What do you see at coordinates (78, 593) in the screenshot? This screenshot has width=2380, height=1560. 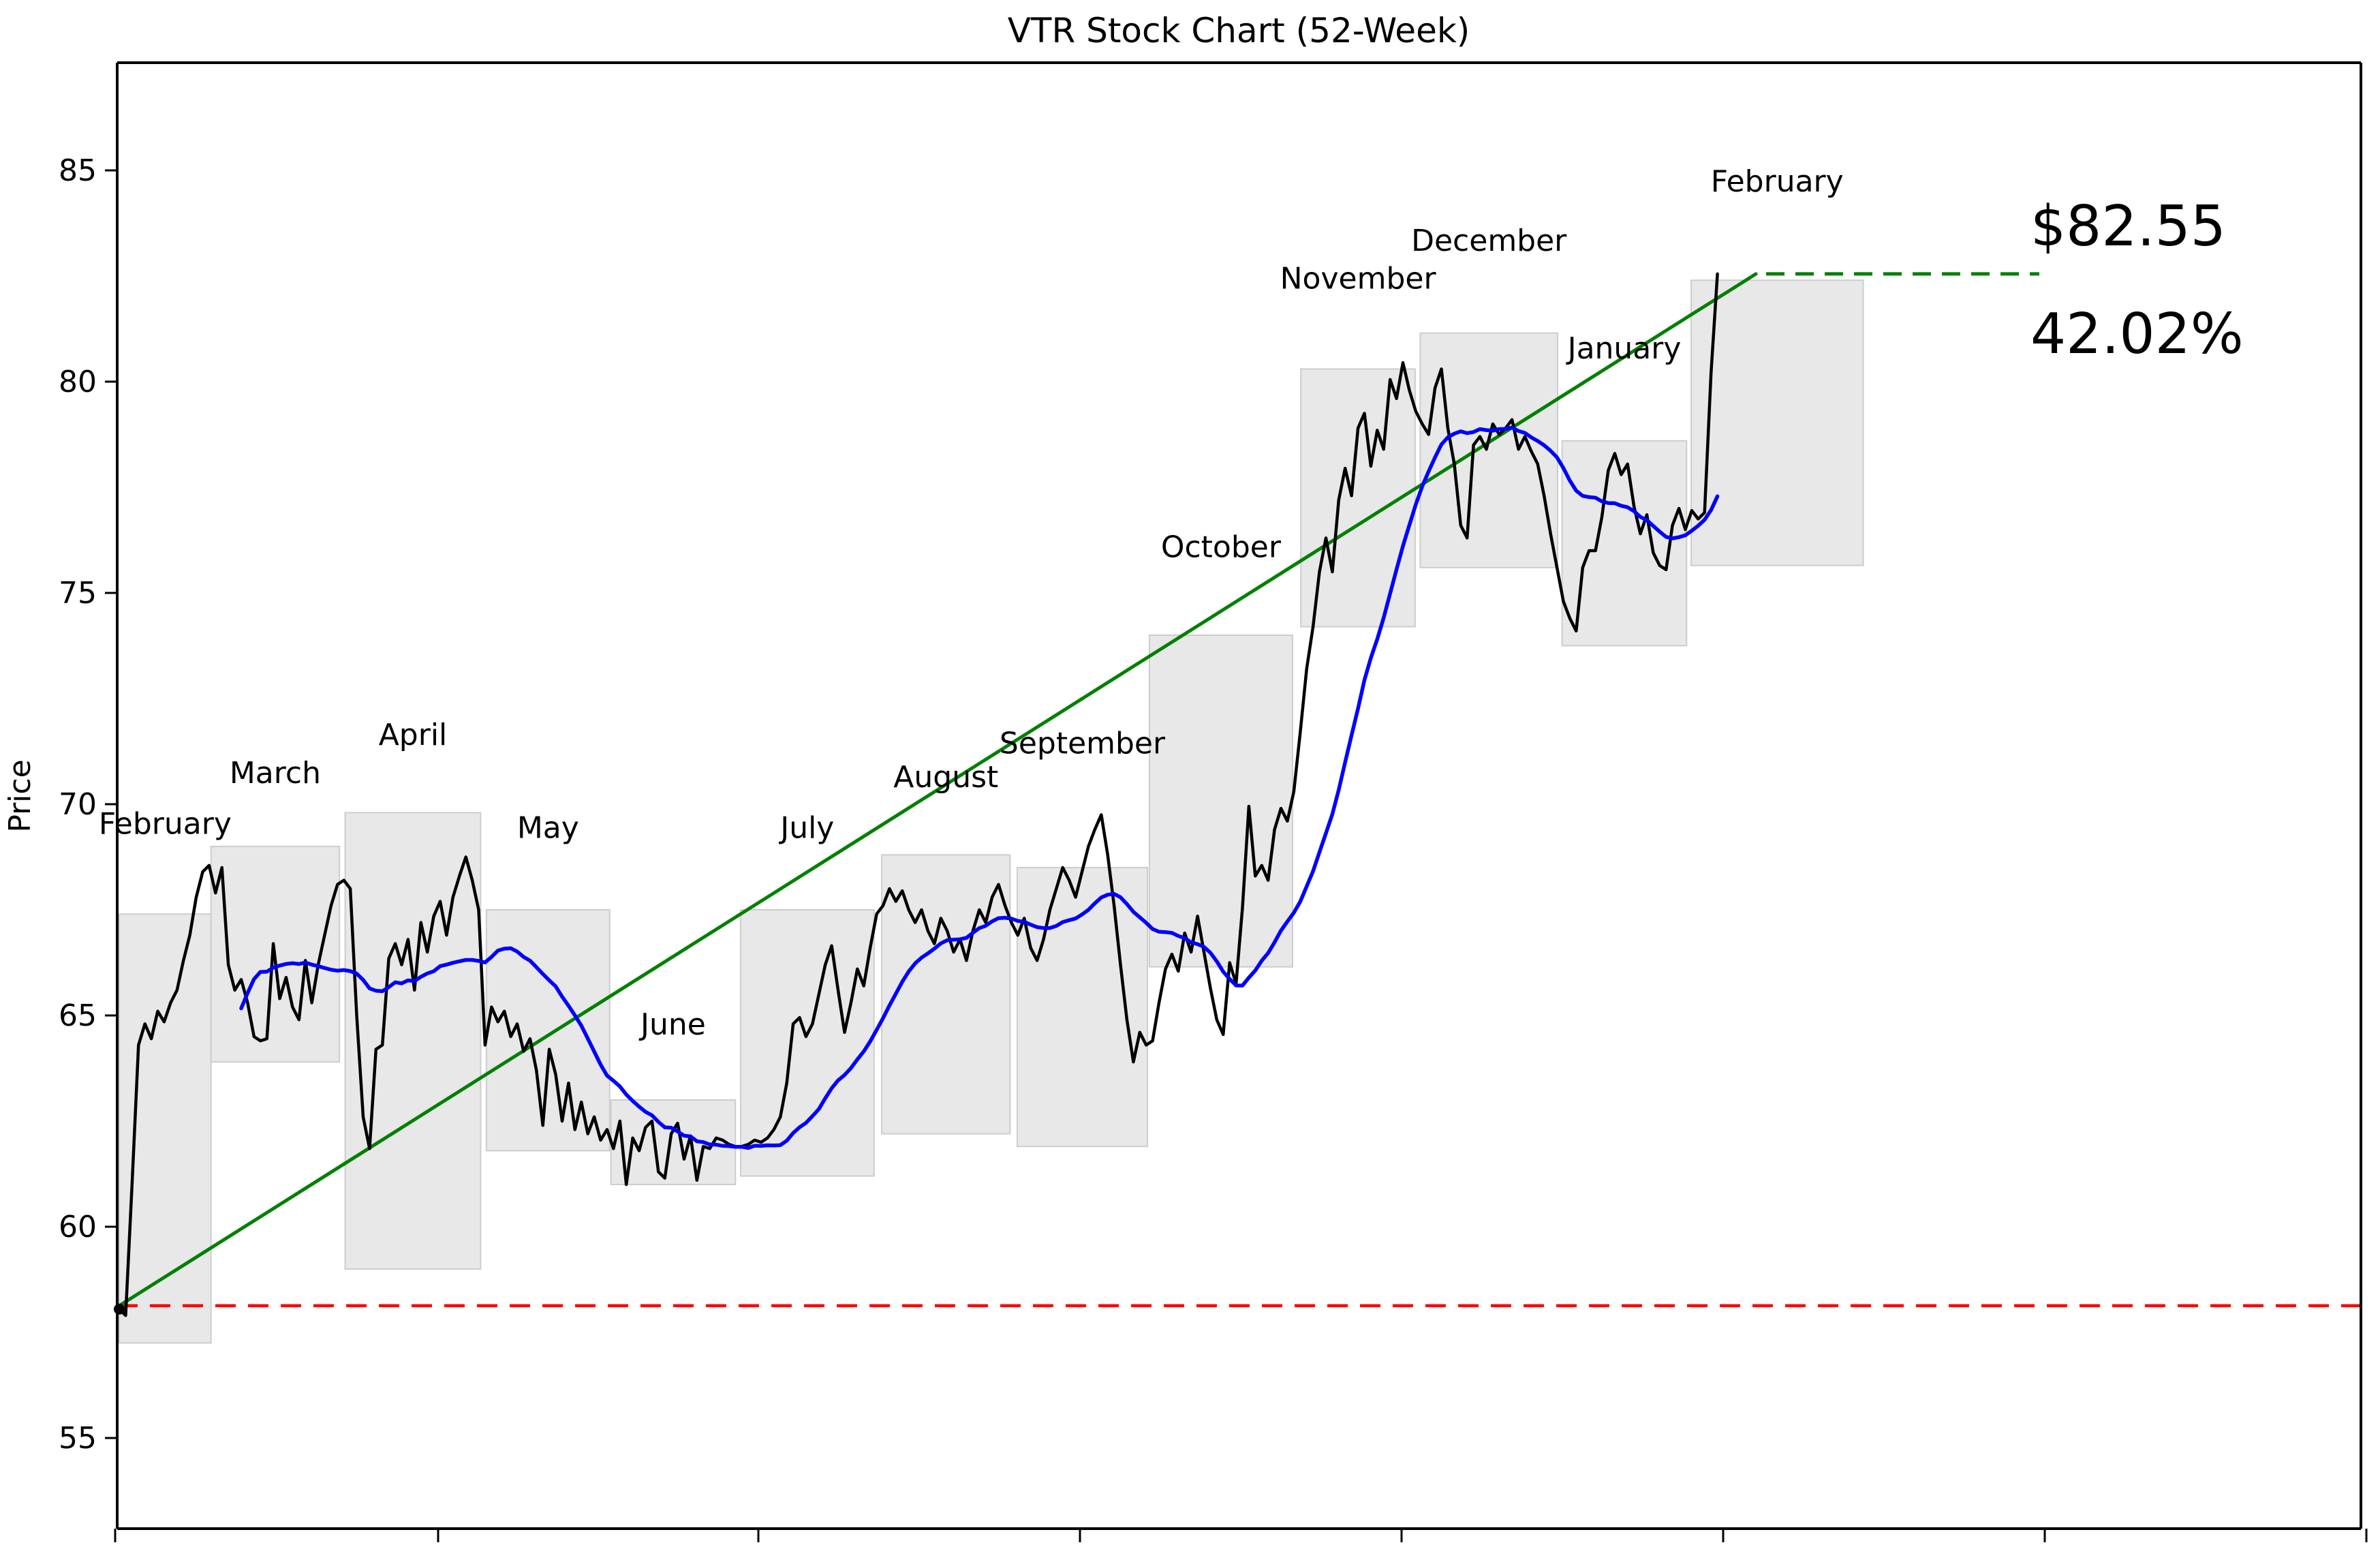 I see `y-tick-label: 75` at bounding box center [78, 593].